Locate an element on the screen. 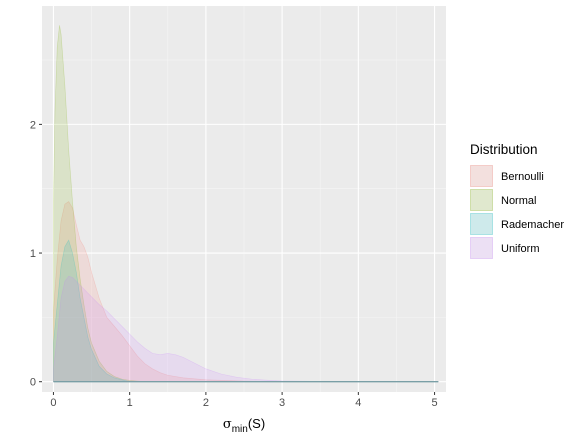 The height and width of the screenshot is (442, 587). legend-key-rademacher is located at coordinates (481, 224).